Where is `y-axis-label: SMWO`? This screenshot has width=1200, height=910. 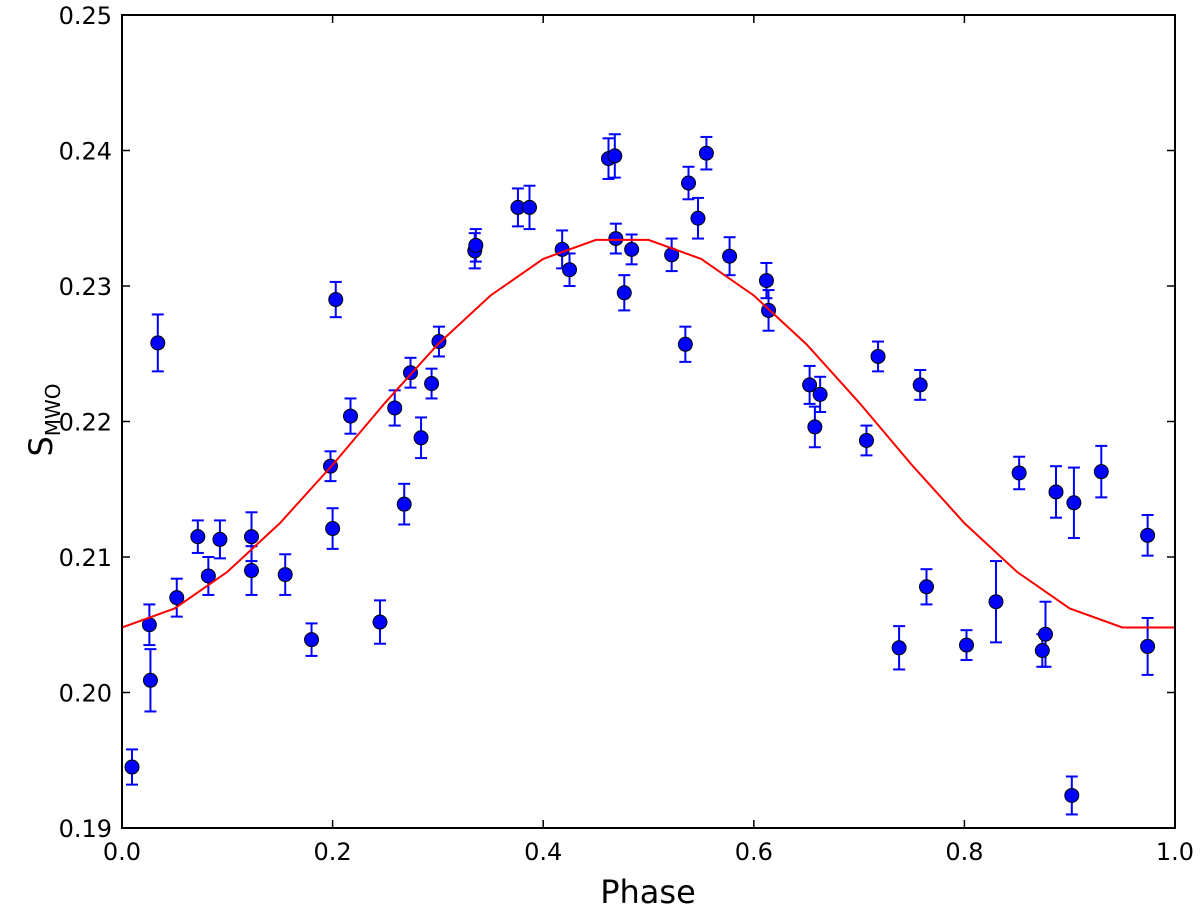 y-axis-label: SMWO is located at coordinates (43, 419).